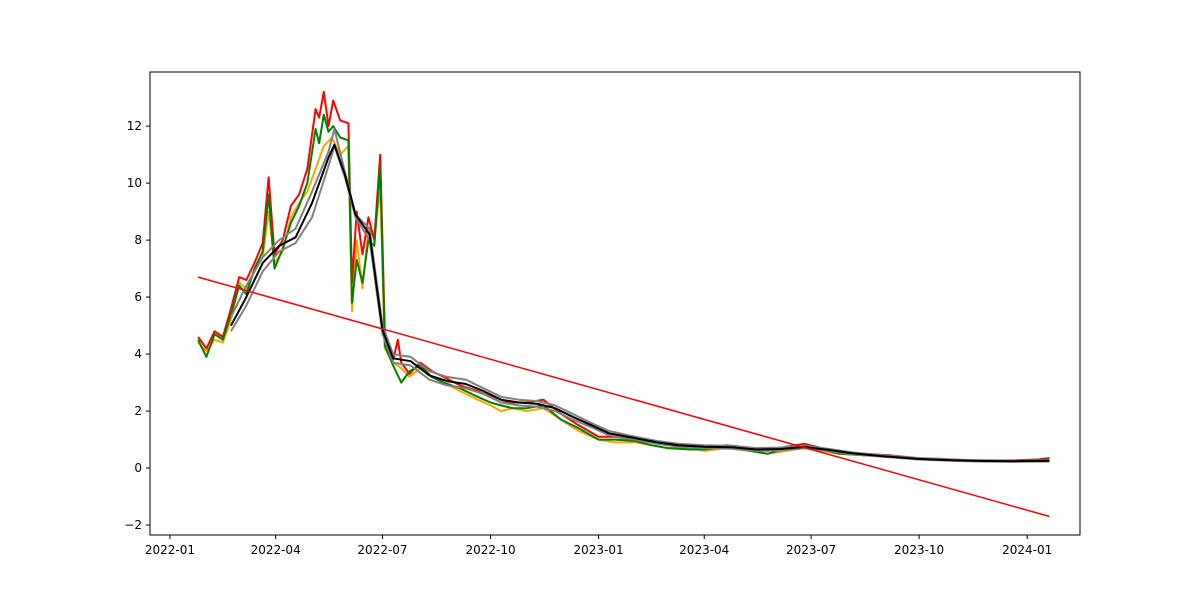 The width and height of the screenshot is (1200, 600). What do you see at coordinates (138, 354) in the screenshot?
I see `y-tick-label: 4` at bounding box center [138, 354].